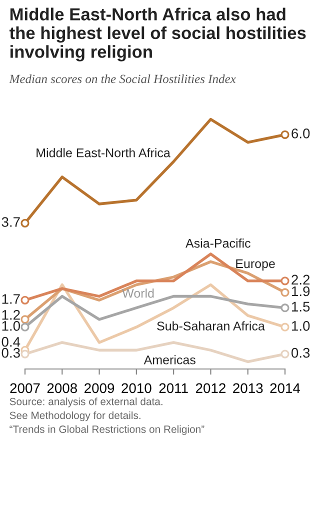 The image size is (310, 513). What do you see at coordinates (86, 403) in the screenshot?
I see `source-note: Source: analysis of external data.` at bounding box center [86, 403].